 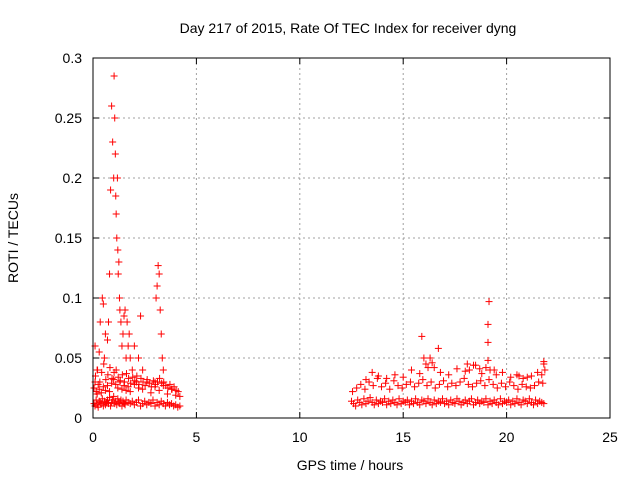 I want to click on x-tick-label: 20, so click(x=507, y=437).